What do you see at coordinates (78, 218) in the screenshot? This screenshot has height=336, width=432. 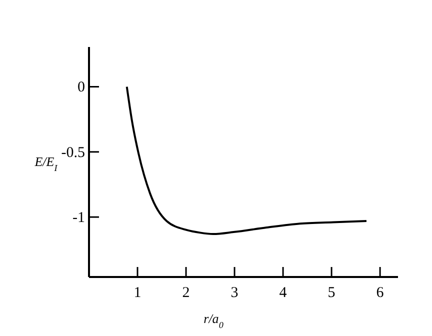 I see `y-tick-label: -1` at bounding box center [78, 218].